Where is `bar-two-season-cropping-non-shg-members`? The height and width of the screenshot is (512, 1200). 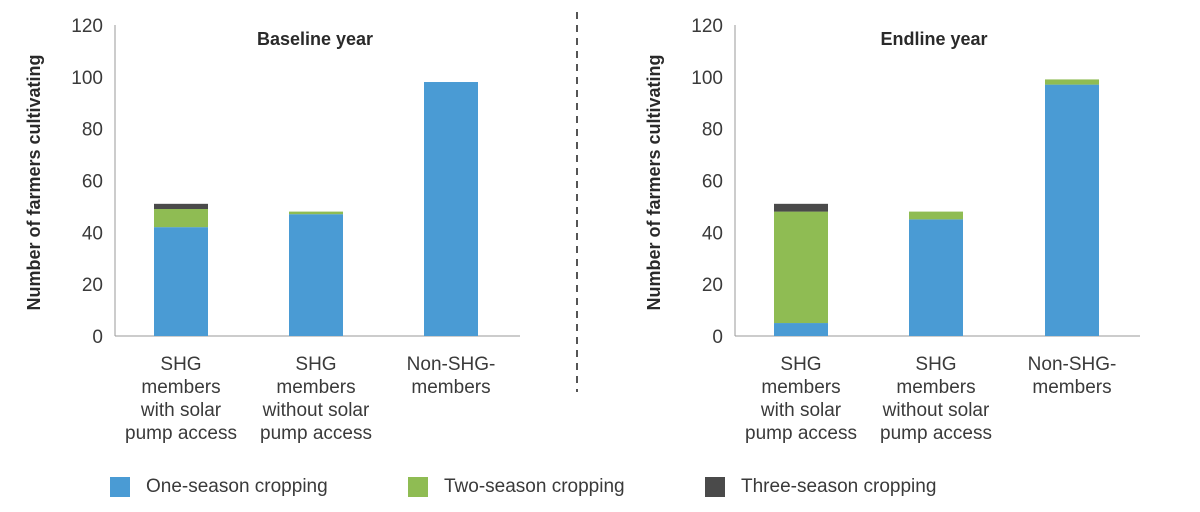
bar-two-season-cropping-non-shg-members is located at coordinates (1072, 82).